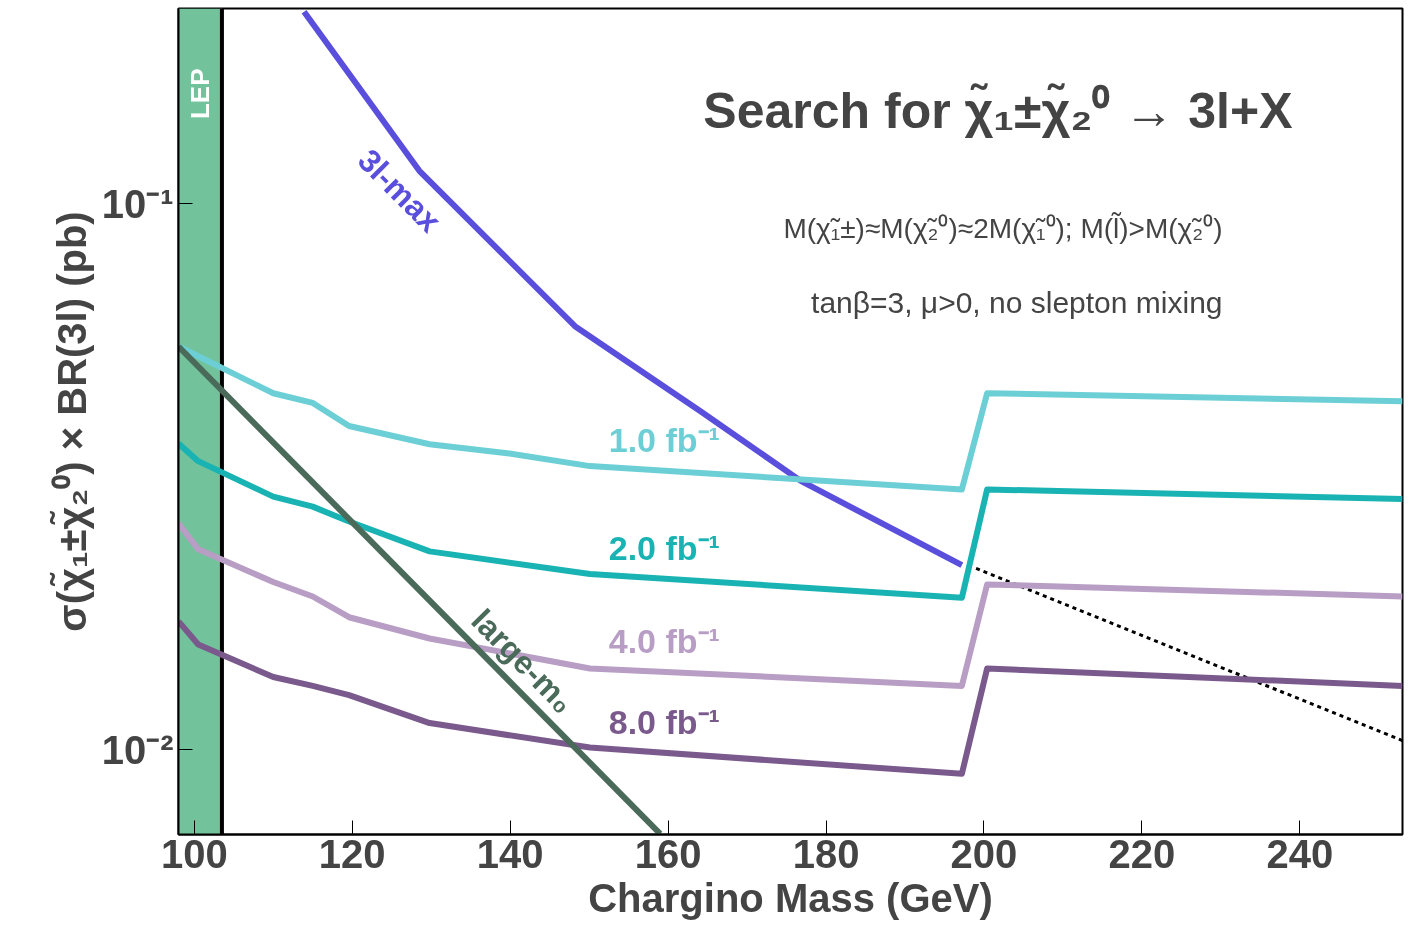 The image size is (1416, 949). Describe the element at coordinates (1300, 853) in the screenshot. I see `x-tick-label: 240` at that location.